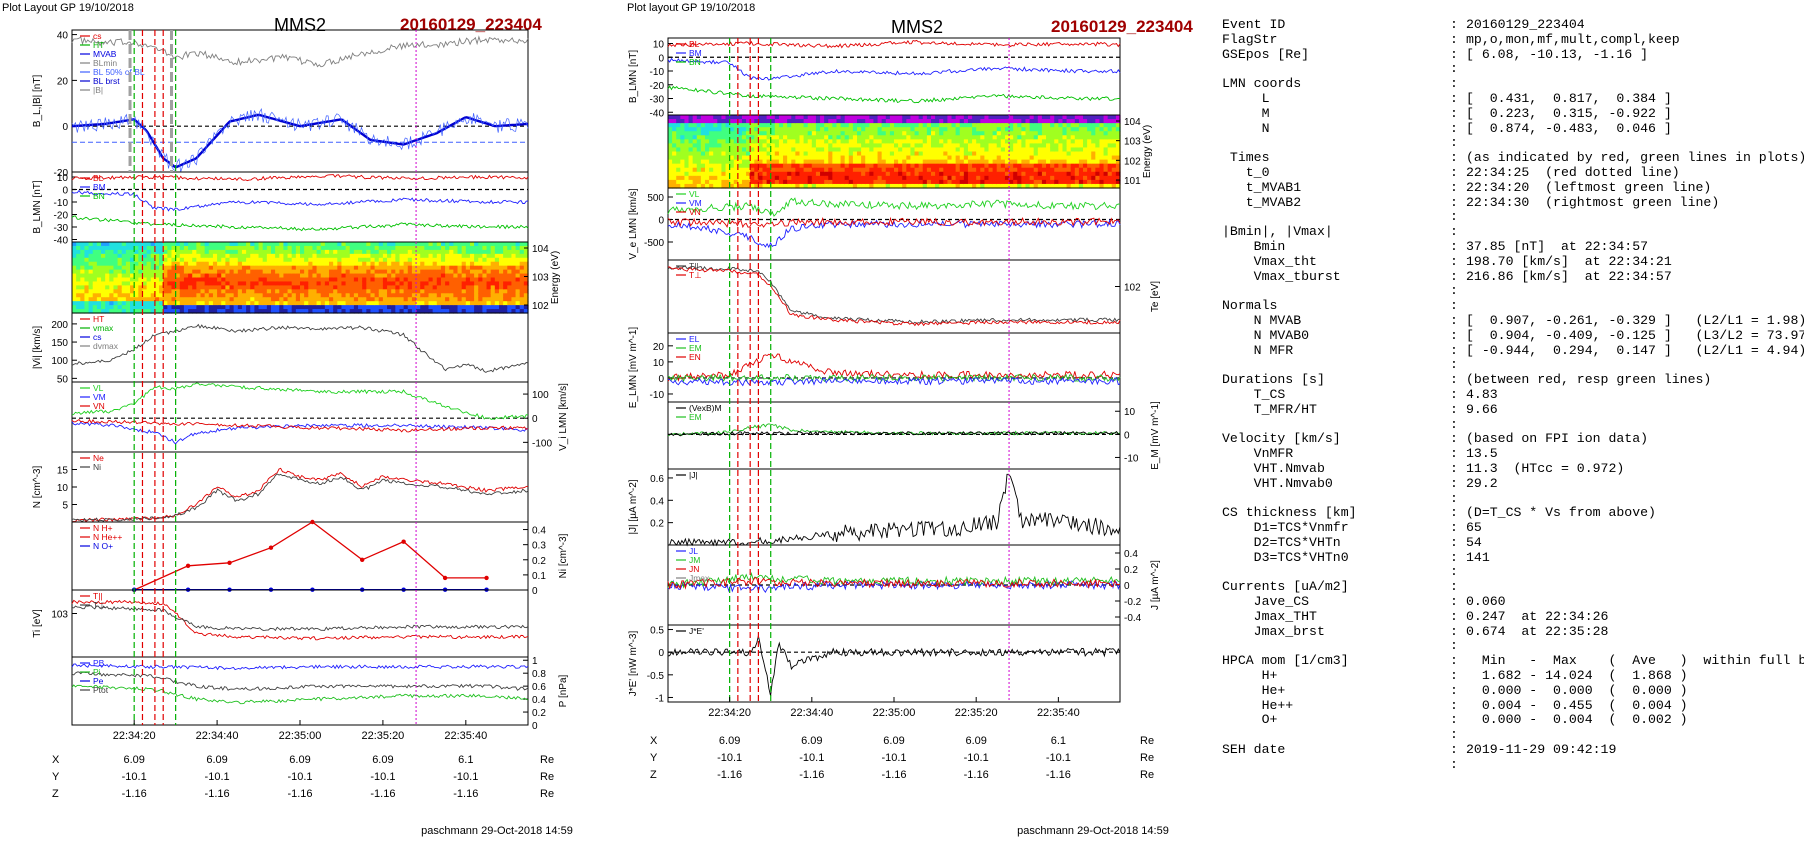 This screenshot has width=1804, height=841. I want to click on xtick-label: 22:34:40, so click(217, 736).